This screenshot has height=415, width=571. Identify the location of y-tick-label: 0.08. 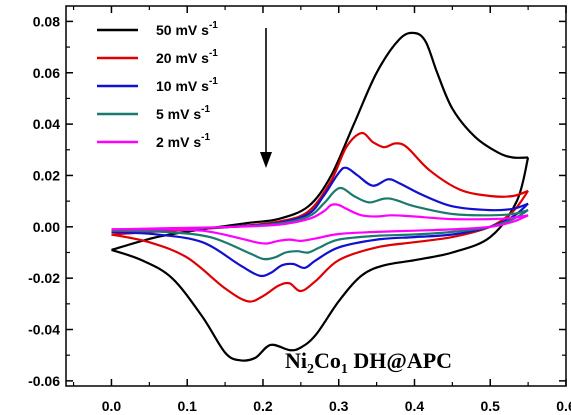
(46, 21).